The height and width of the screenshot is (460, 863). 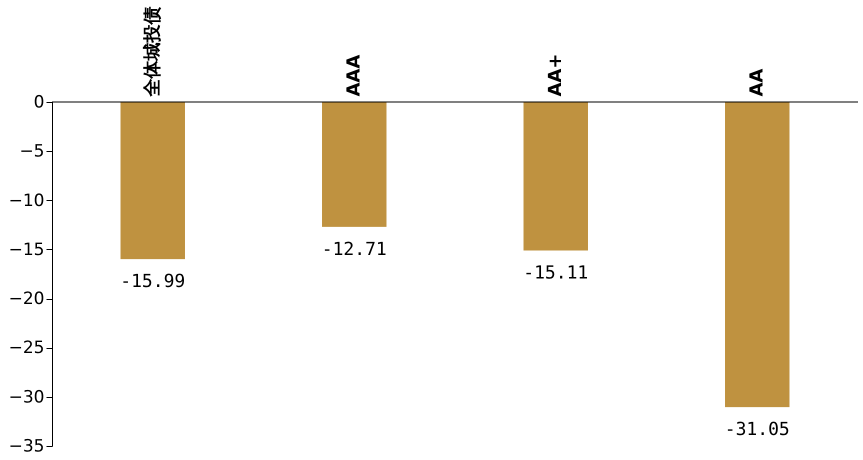 What do you see at coordinates (354, 249) in the screenshot?
I see `data-label: -12.71` at bounding box center [354, 249].